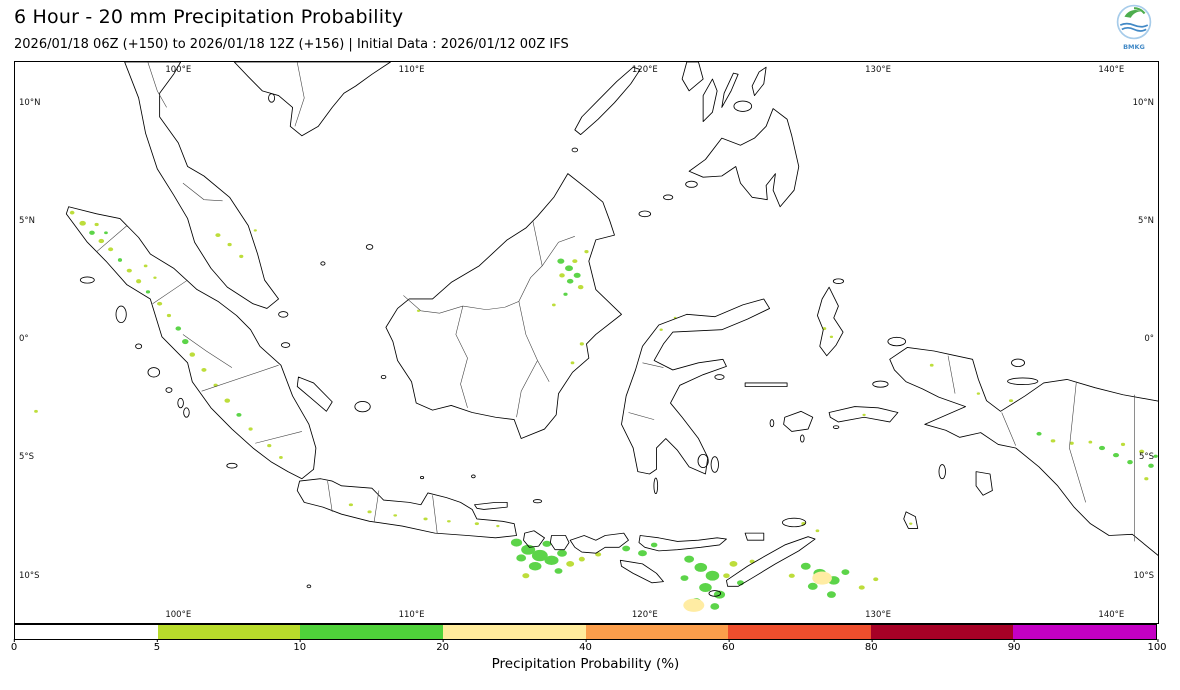 Image resolution: width=1180 pixels, height=690 pixels. Describe the element at coordinates (27, 220) in the screenshot. I see `lat-tick-label: 5°N` at that location.